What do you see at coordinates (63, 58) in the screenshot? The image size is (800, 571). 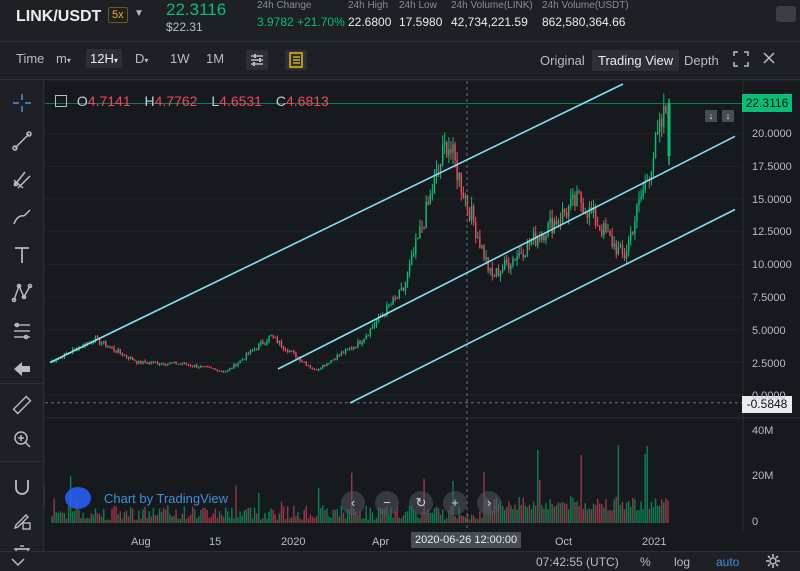 I see `minute-interval-dropdown: m▾` at bounding box center [63, 58].